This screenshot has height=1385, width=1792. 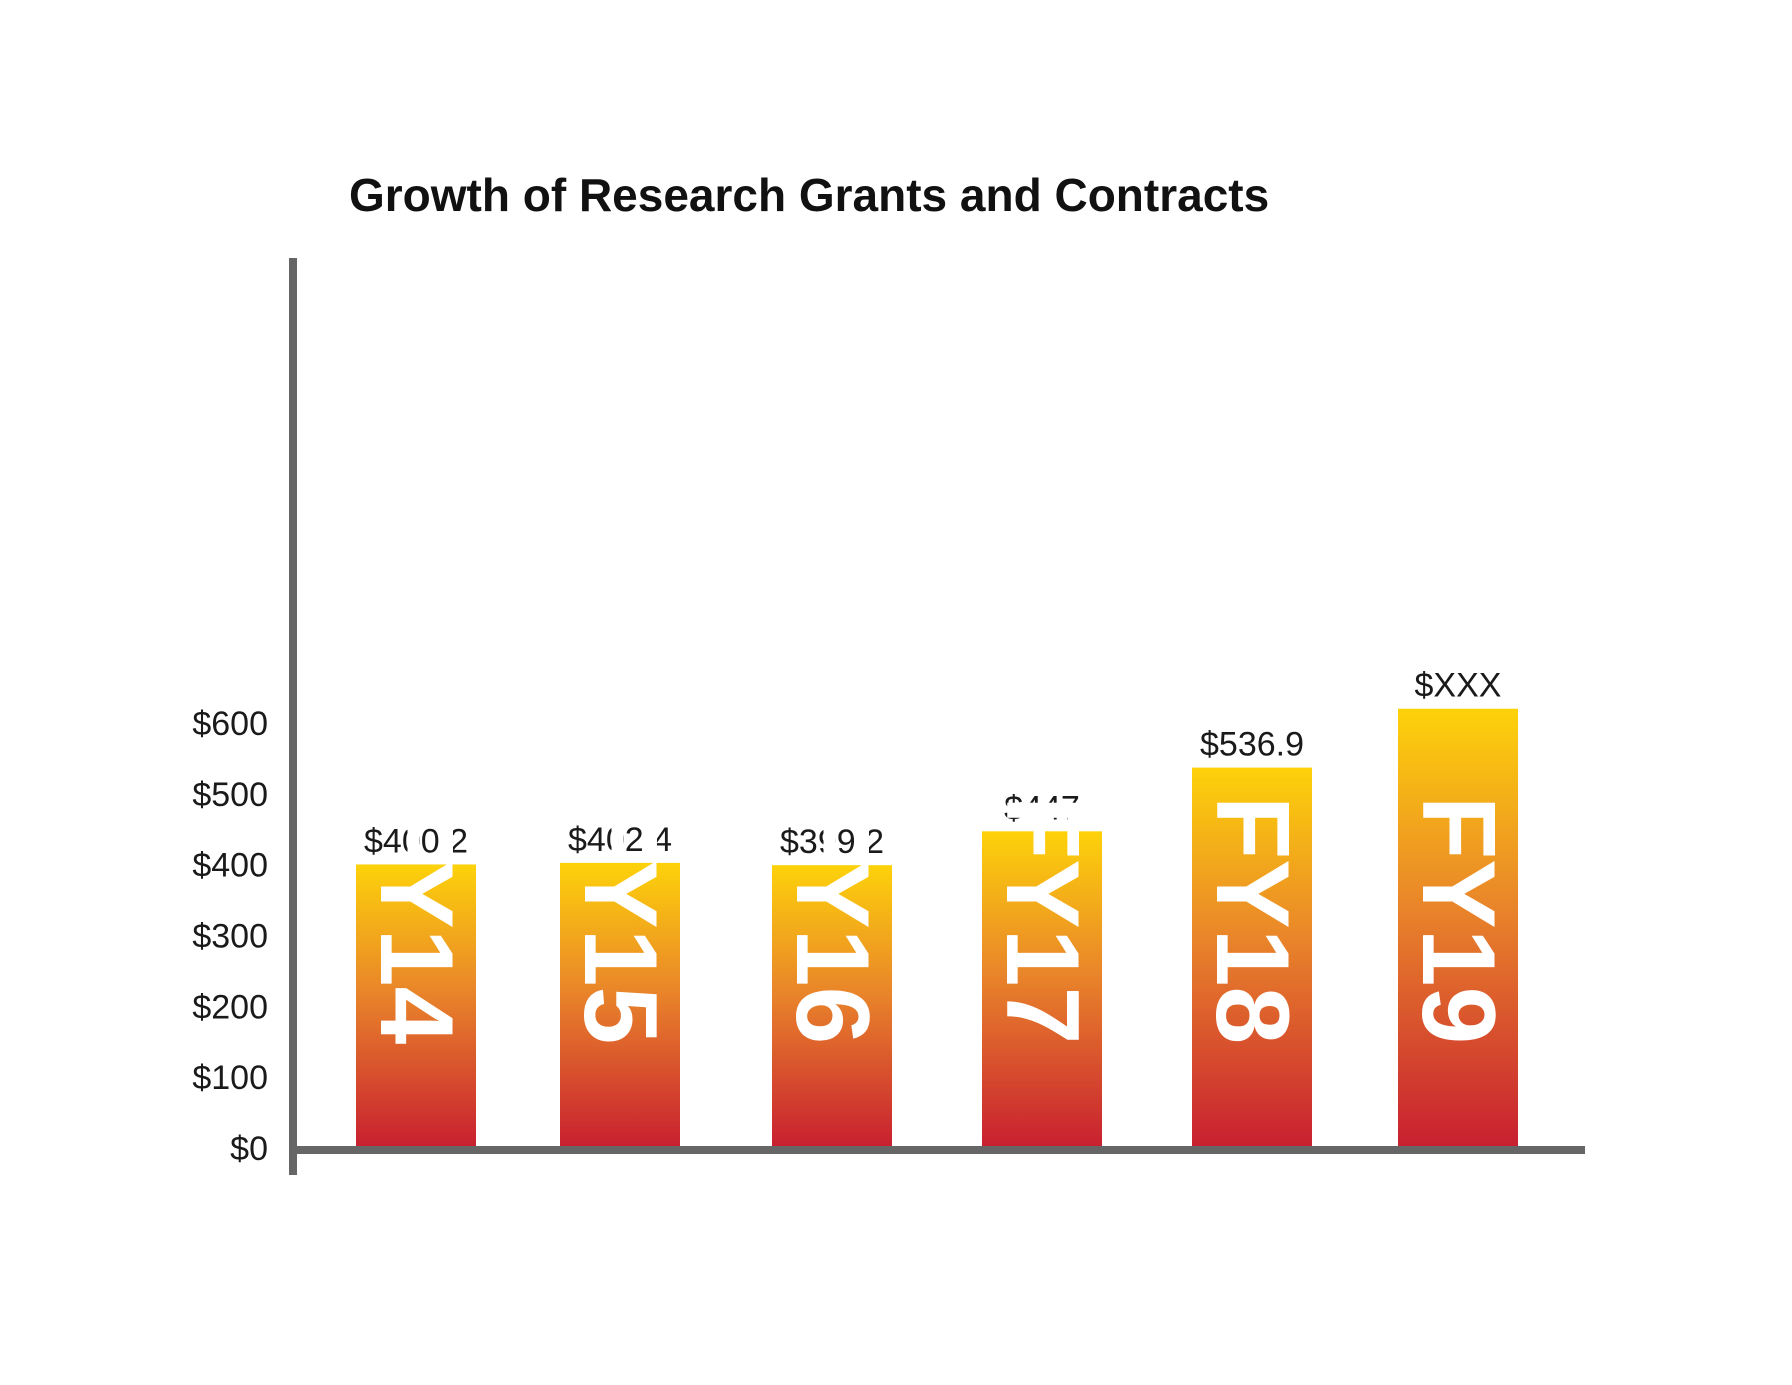 I want to click on bar-fy18, so click(x=1252, y=957).